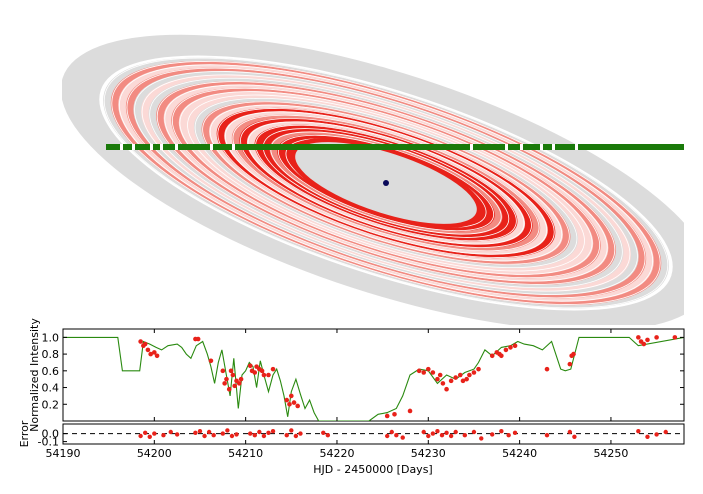 The image size is (703, 494). Describe the element at coordinates (408, 377) in the screenshot. I see `data-points` at that location.